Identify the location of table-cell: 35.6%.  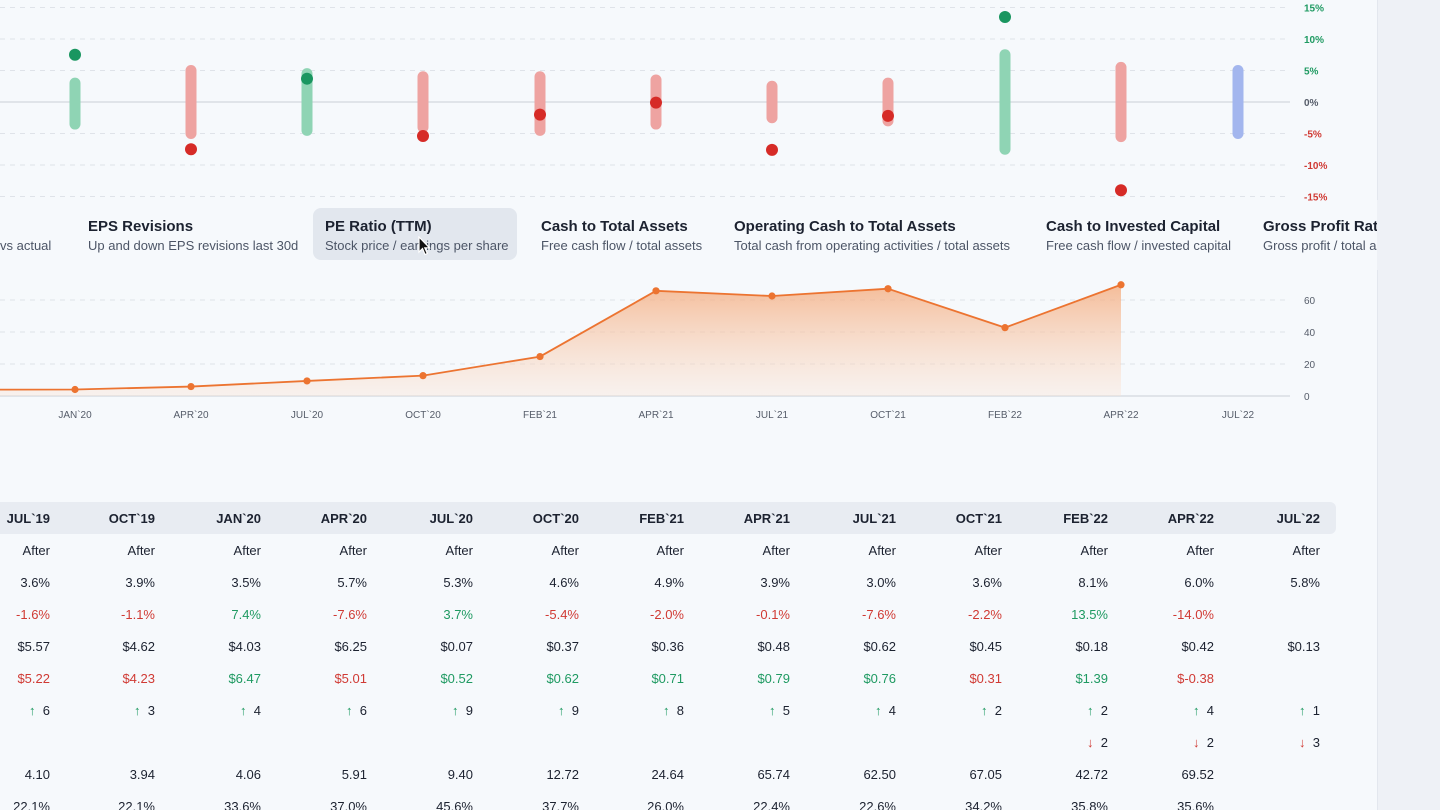
(1195, 804).